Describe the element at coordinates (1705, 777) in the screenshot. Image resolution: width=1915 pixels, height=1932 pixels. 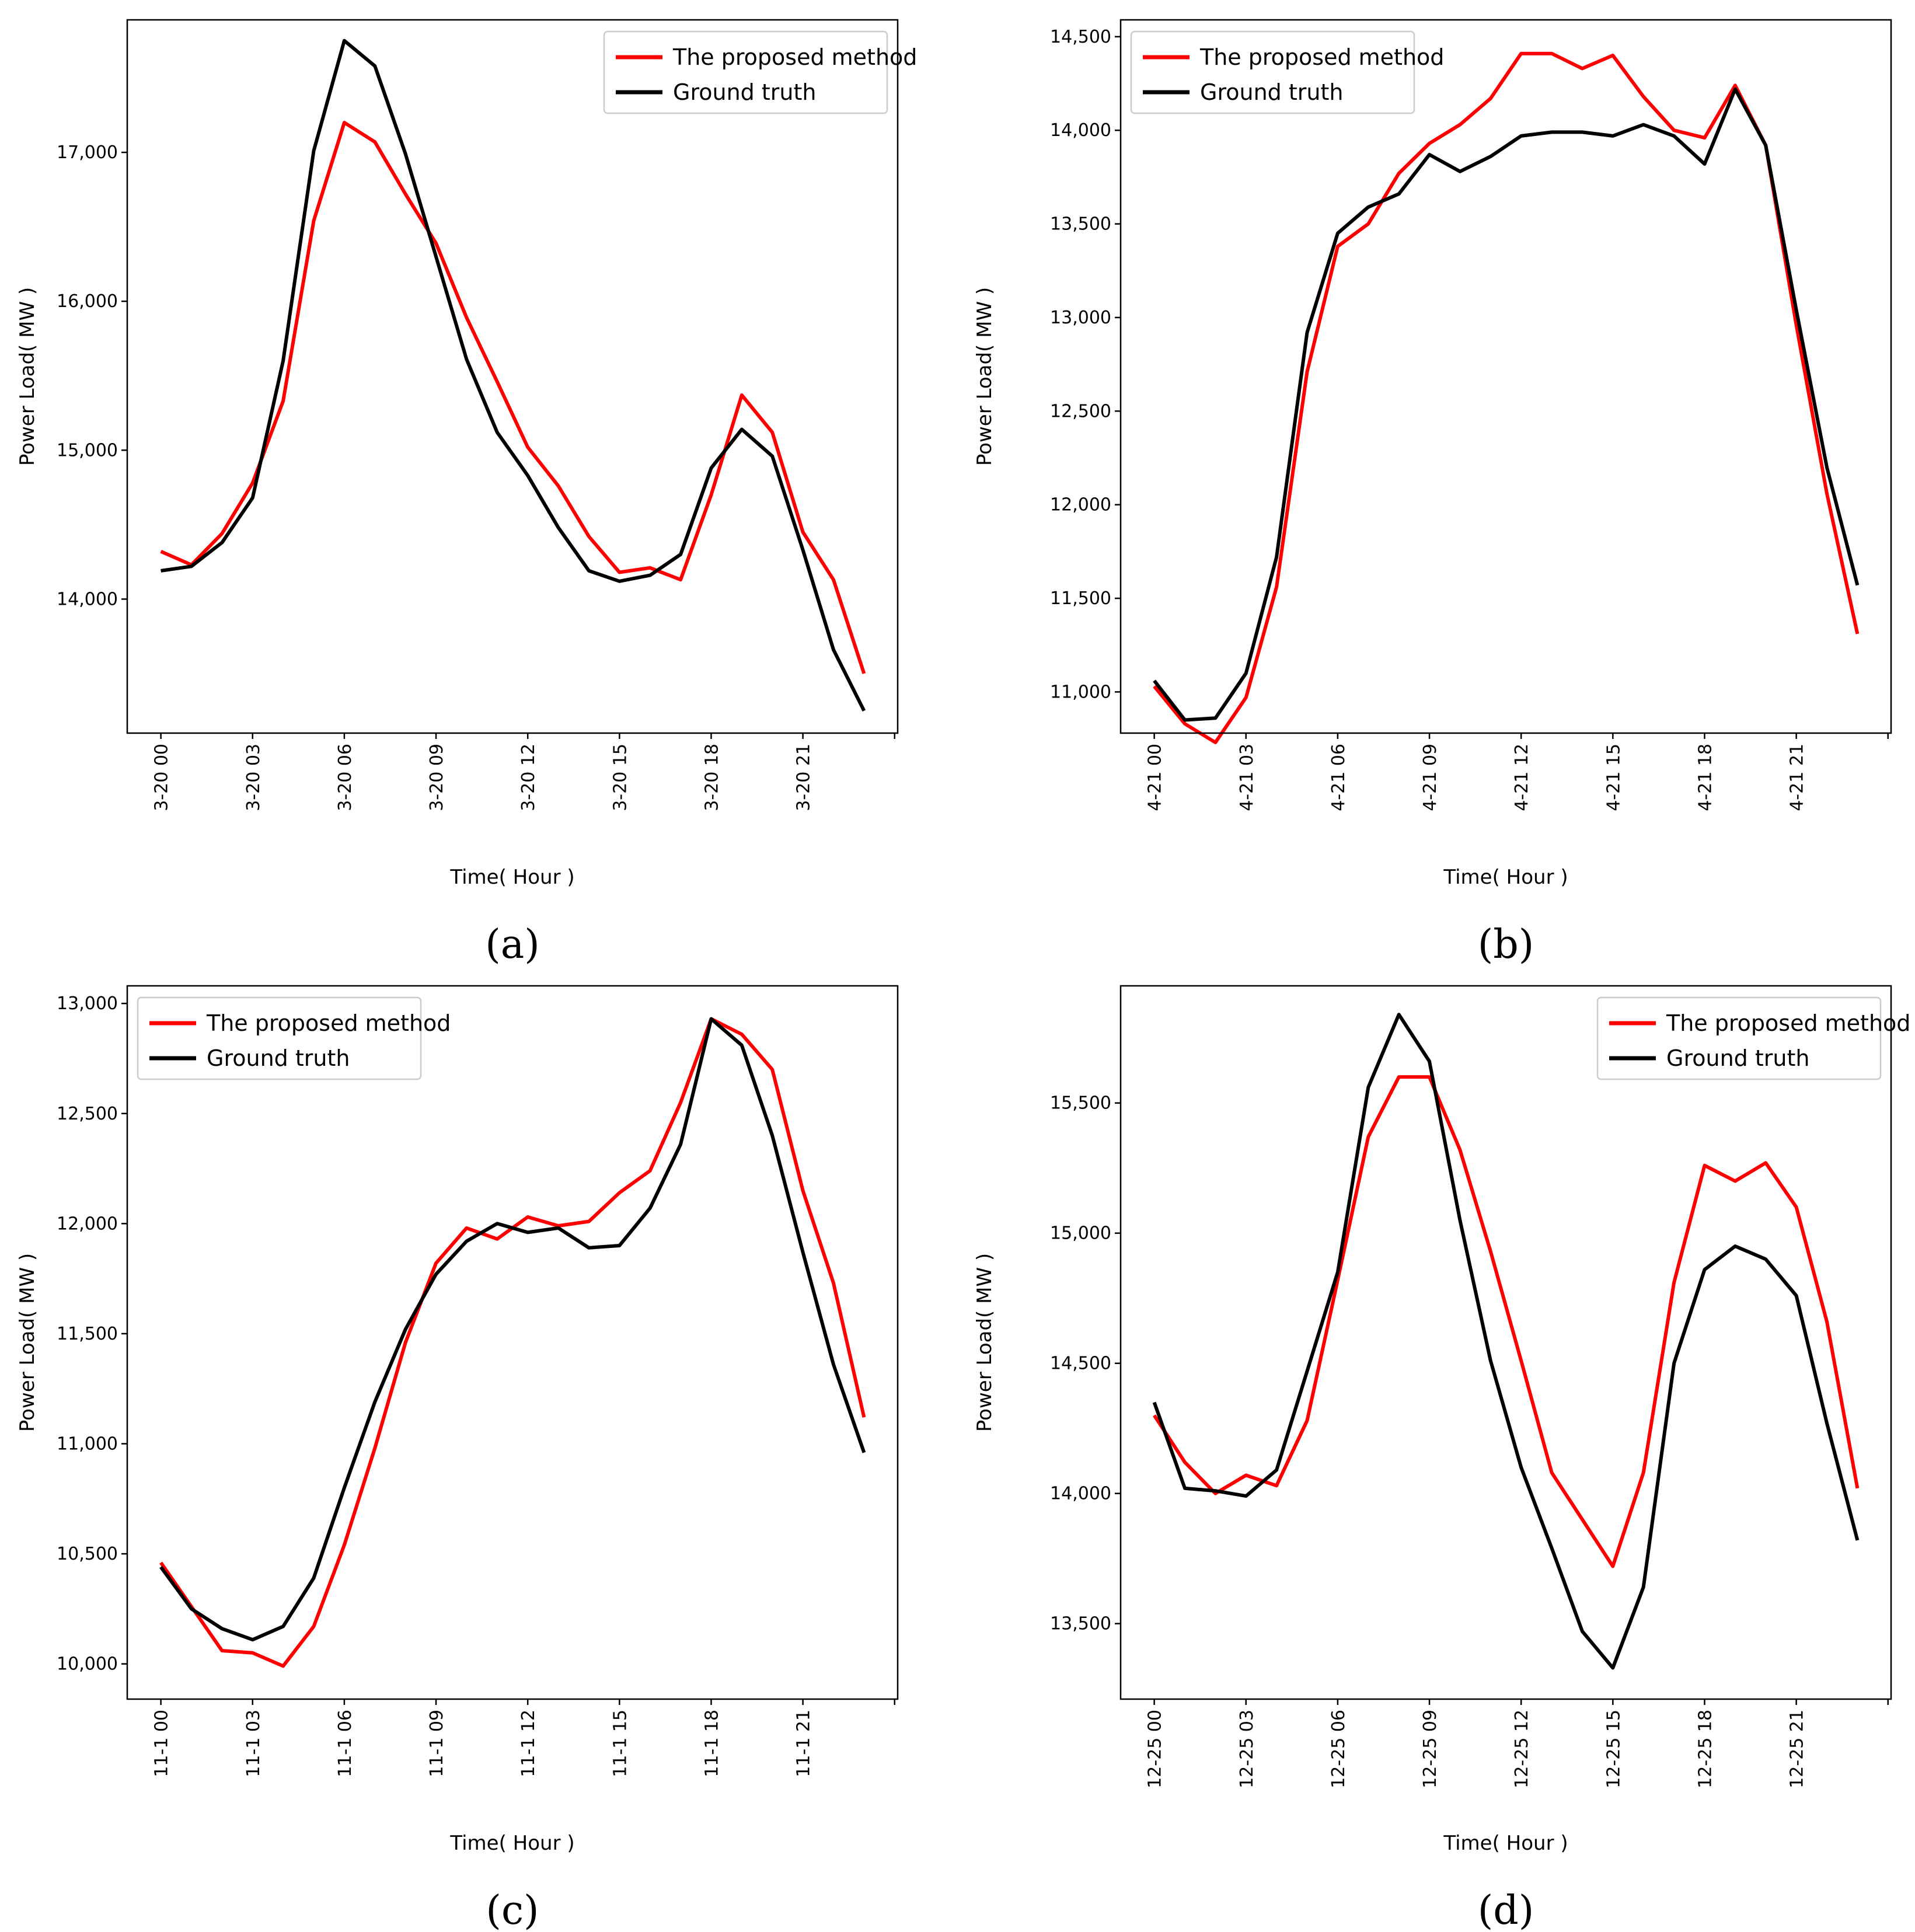
I see `chart-1-x-tick-label: 4-21 18` at that location.